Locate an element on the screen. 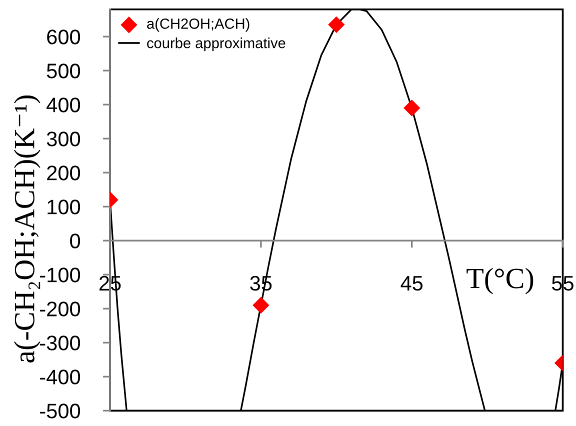  y-tick-label: 0 is located at coordinates (75, 241).